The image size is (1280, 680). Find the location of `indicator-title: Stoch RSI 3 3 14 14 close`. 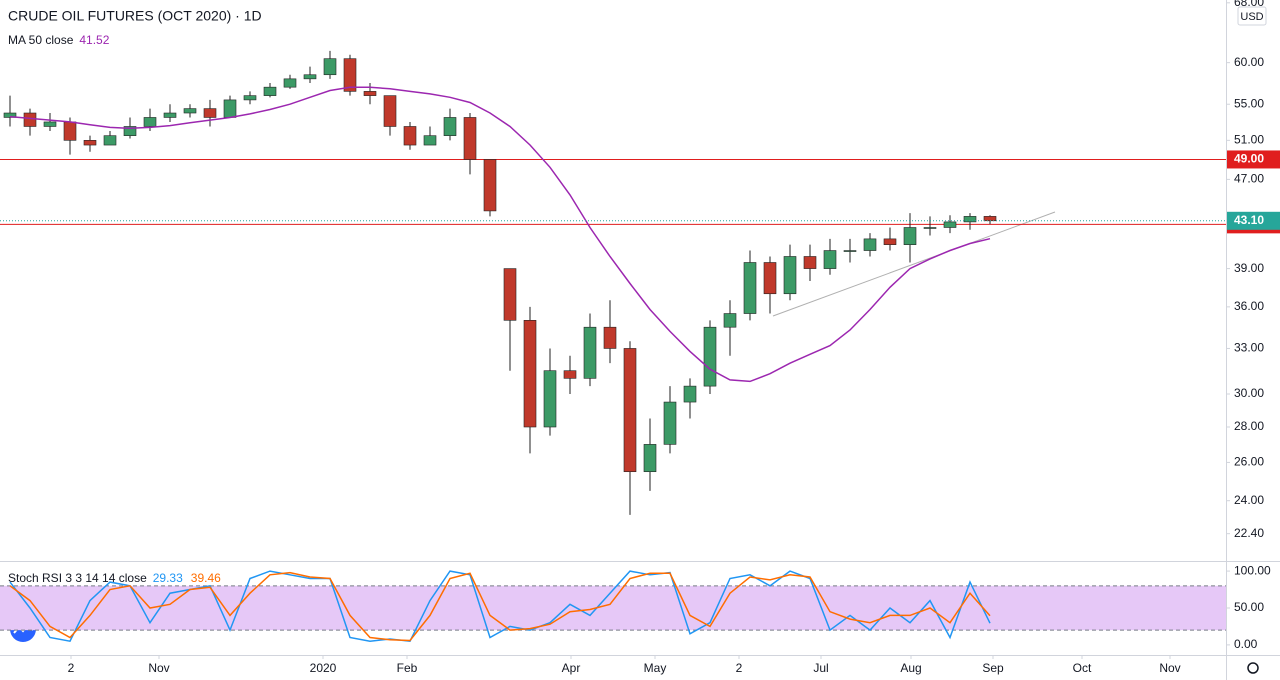

indicator-title: Stoch RSI 3 3 14 14 close is located at coordinates (77, 578).